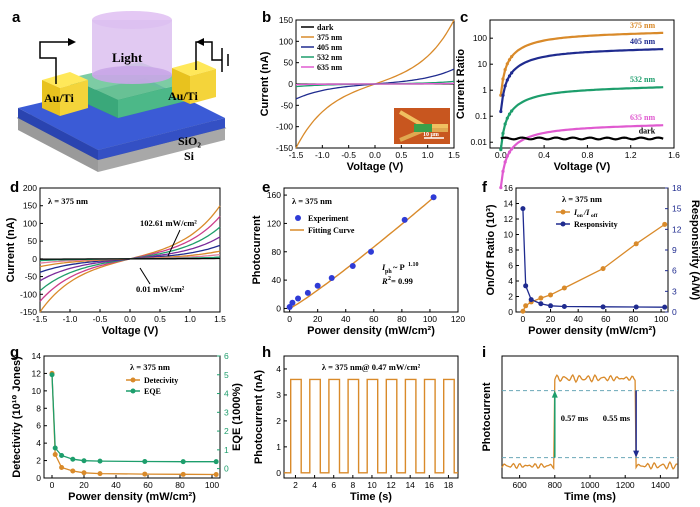 The height and width of the screenshot is (507, 700). Describe the element at coordinates (284, 148) in the screenshot. I see `y-tick-label: -150` at that location.